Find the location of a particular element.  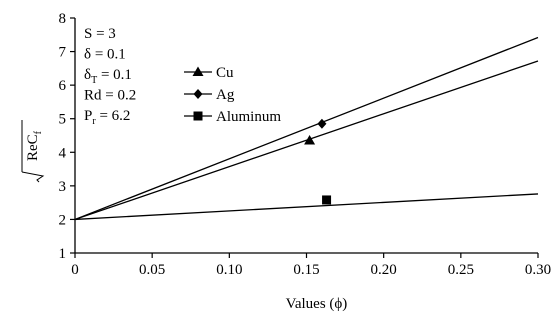

y-axis-title: ReCf is located at coordinates (33, 151).